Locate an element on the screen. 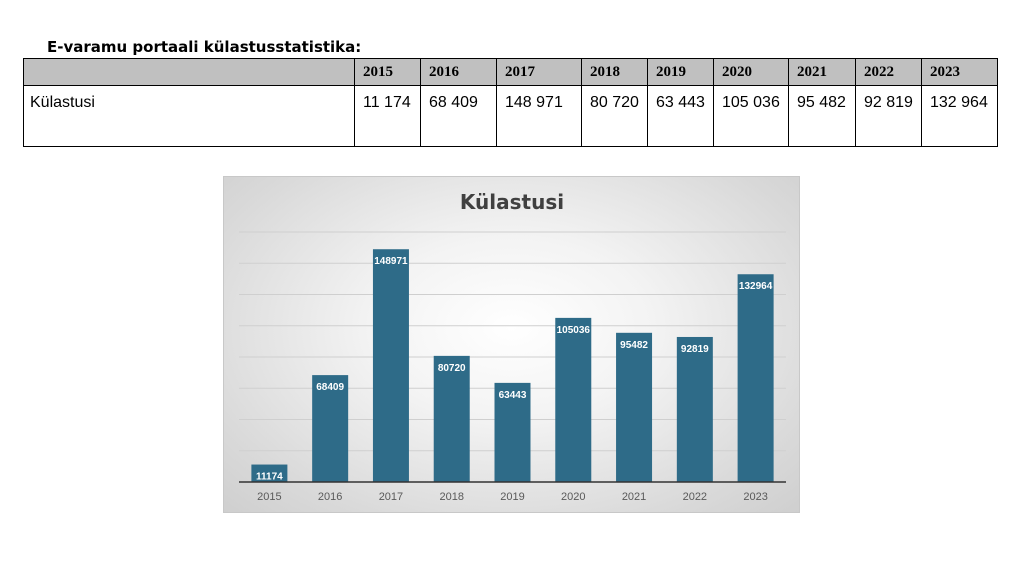 The image size is (1028, 567). table-cell: 95 482 is located at coordinates (822, 116).